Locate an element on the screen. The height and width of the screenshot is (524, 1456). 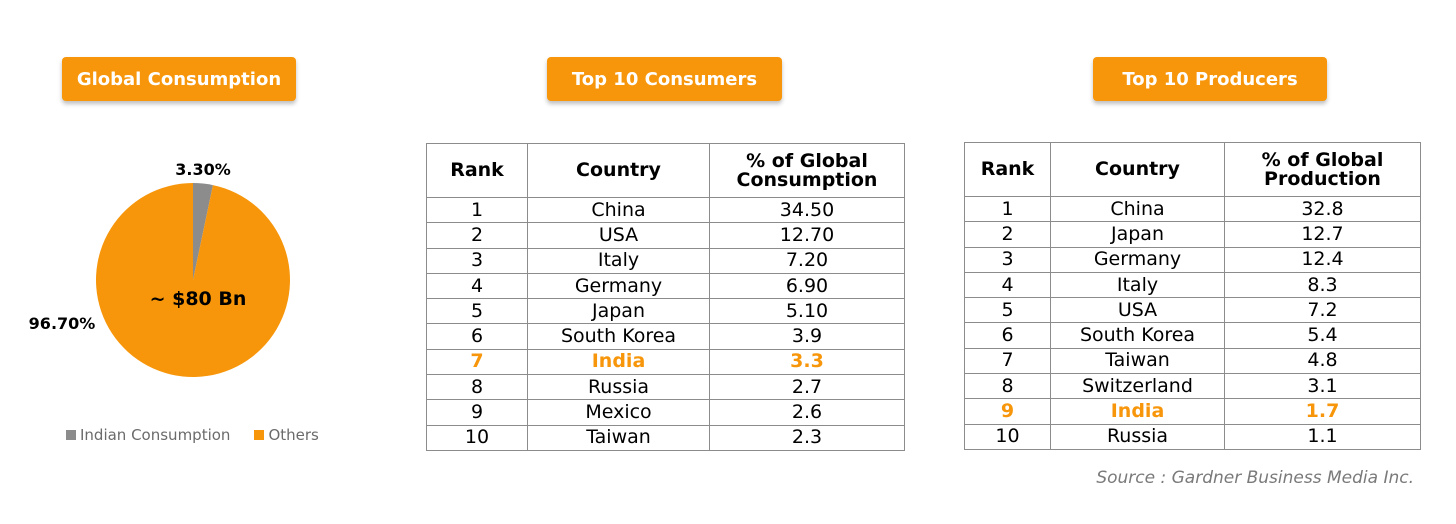
pie-slice-indian is located at coordinates (203, 231).